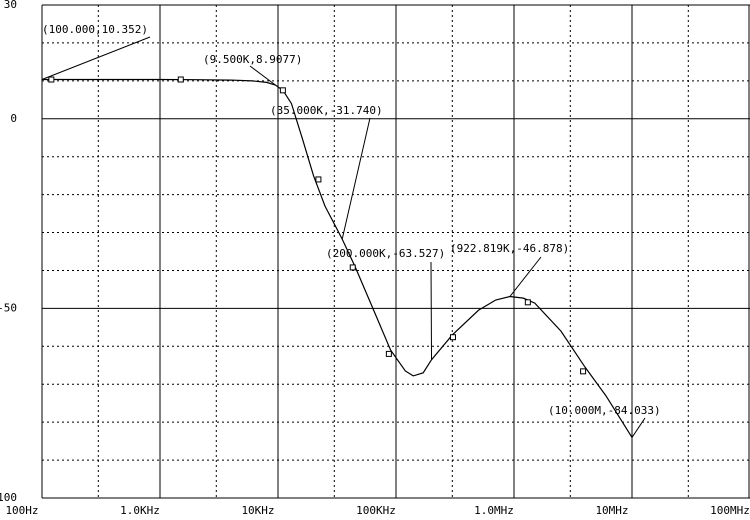 The height and width of the screenshot is (520, 750). I want to click on x-tick-label: 100Hz, so click(21, 510).